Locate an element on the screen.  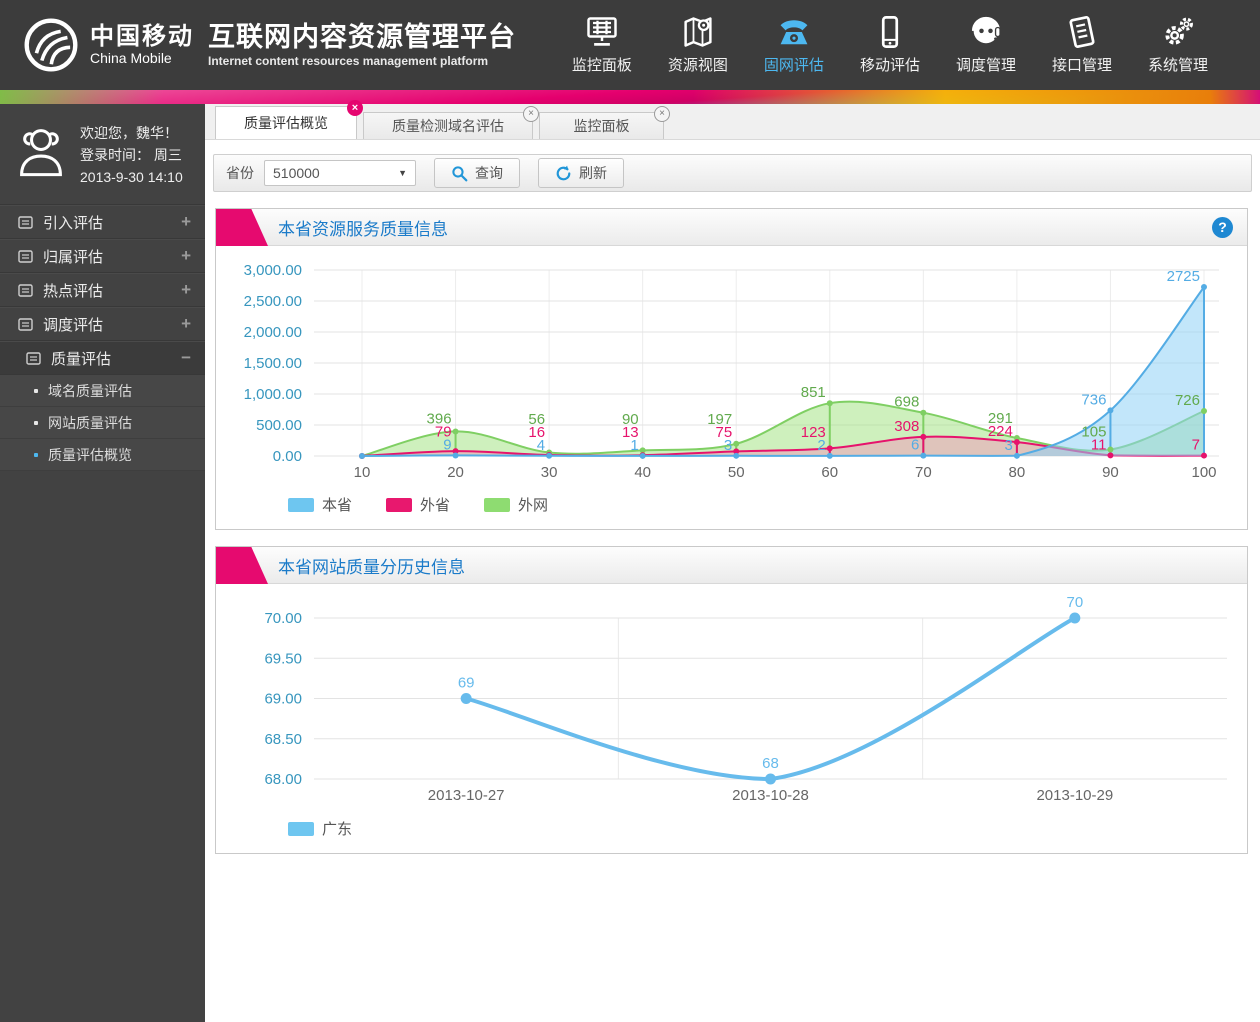
top-nav-item-label: 资源视图 is located at coordinates (697, 65).